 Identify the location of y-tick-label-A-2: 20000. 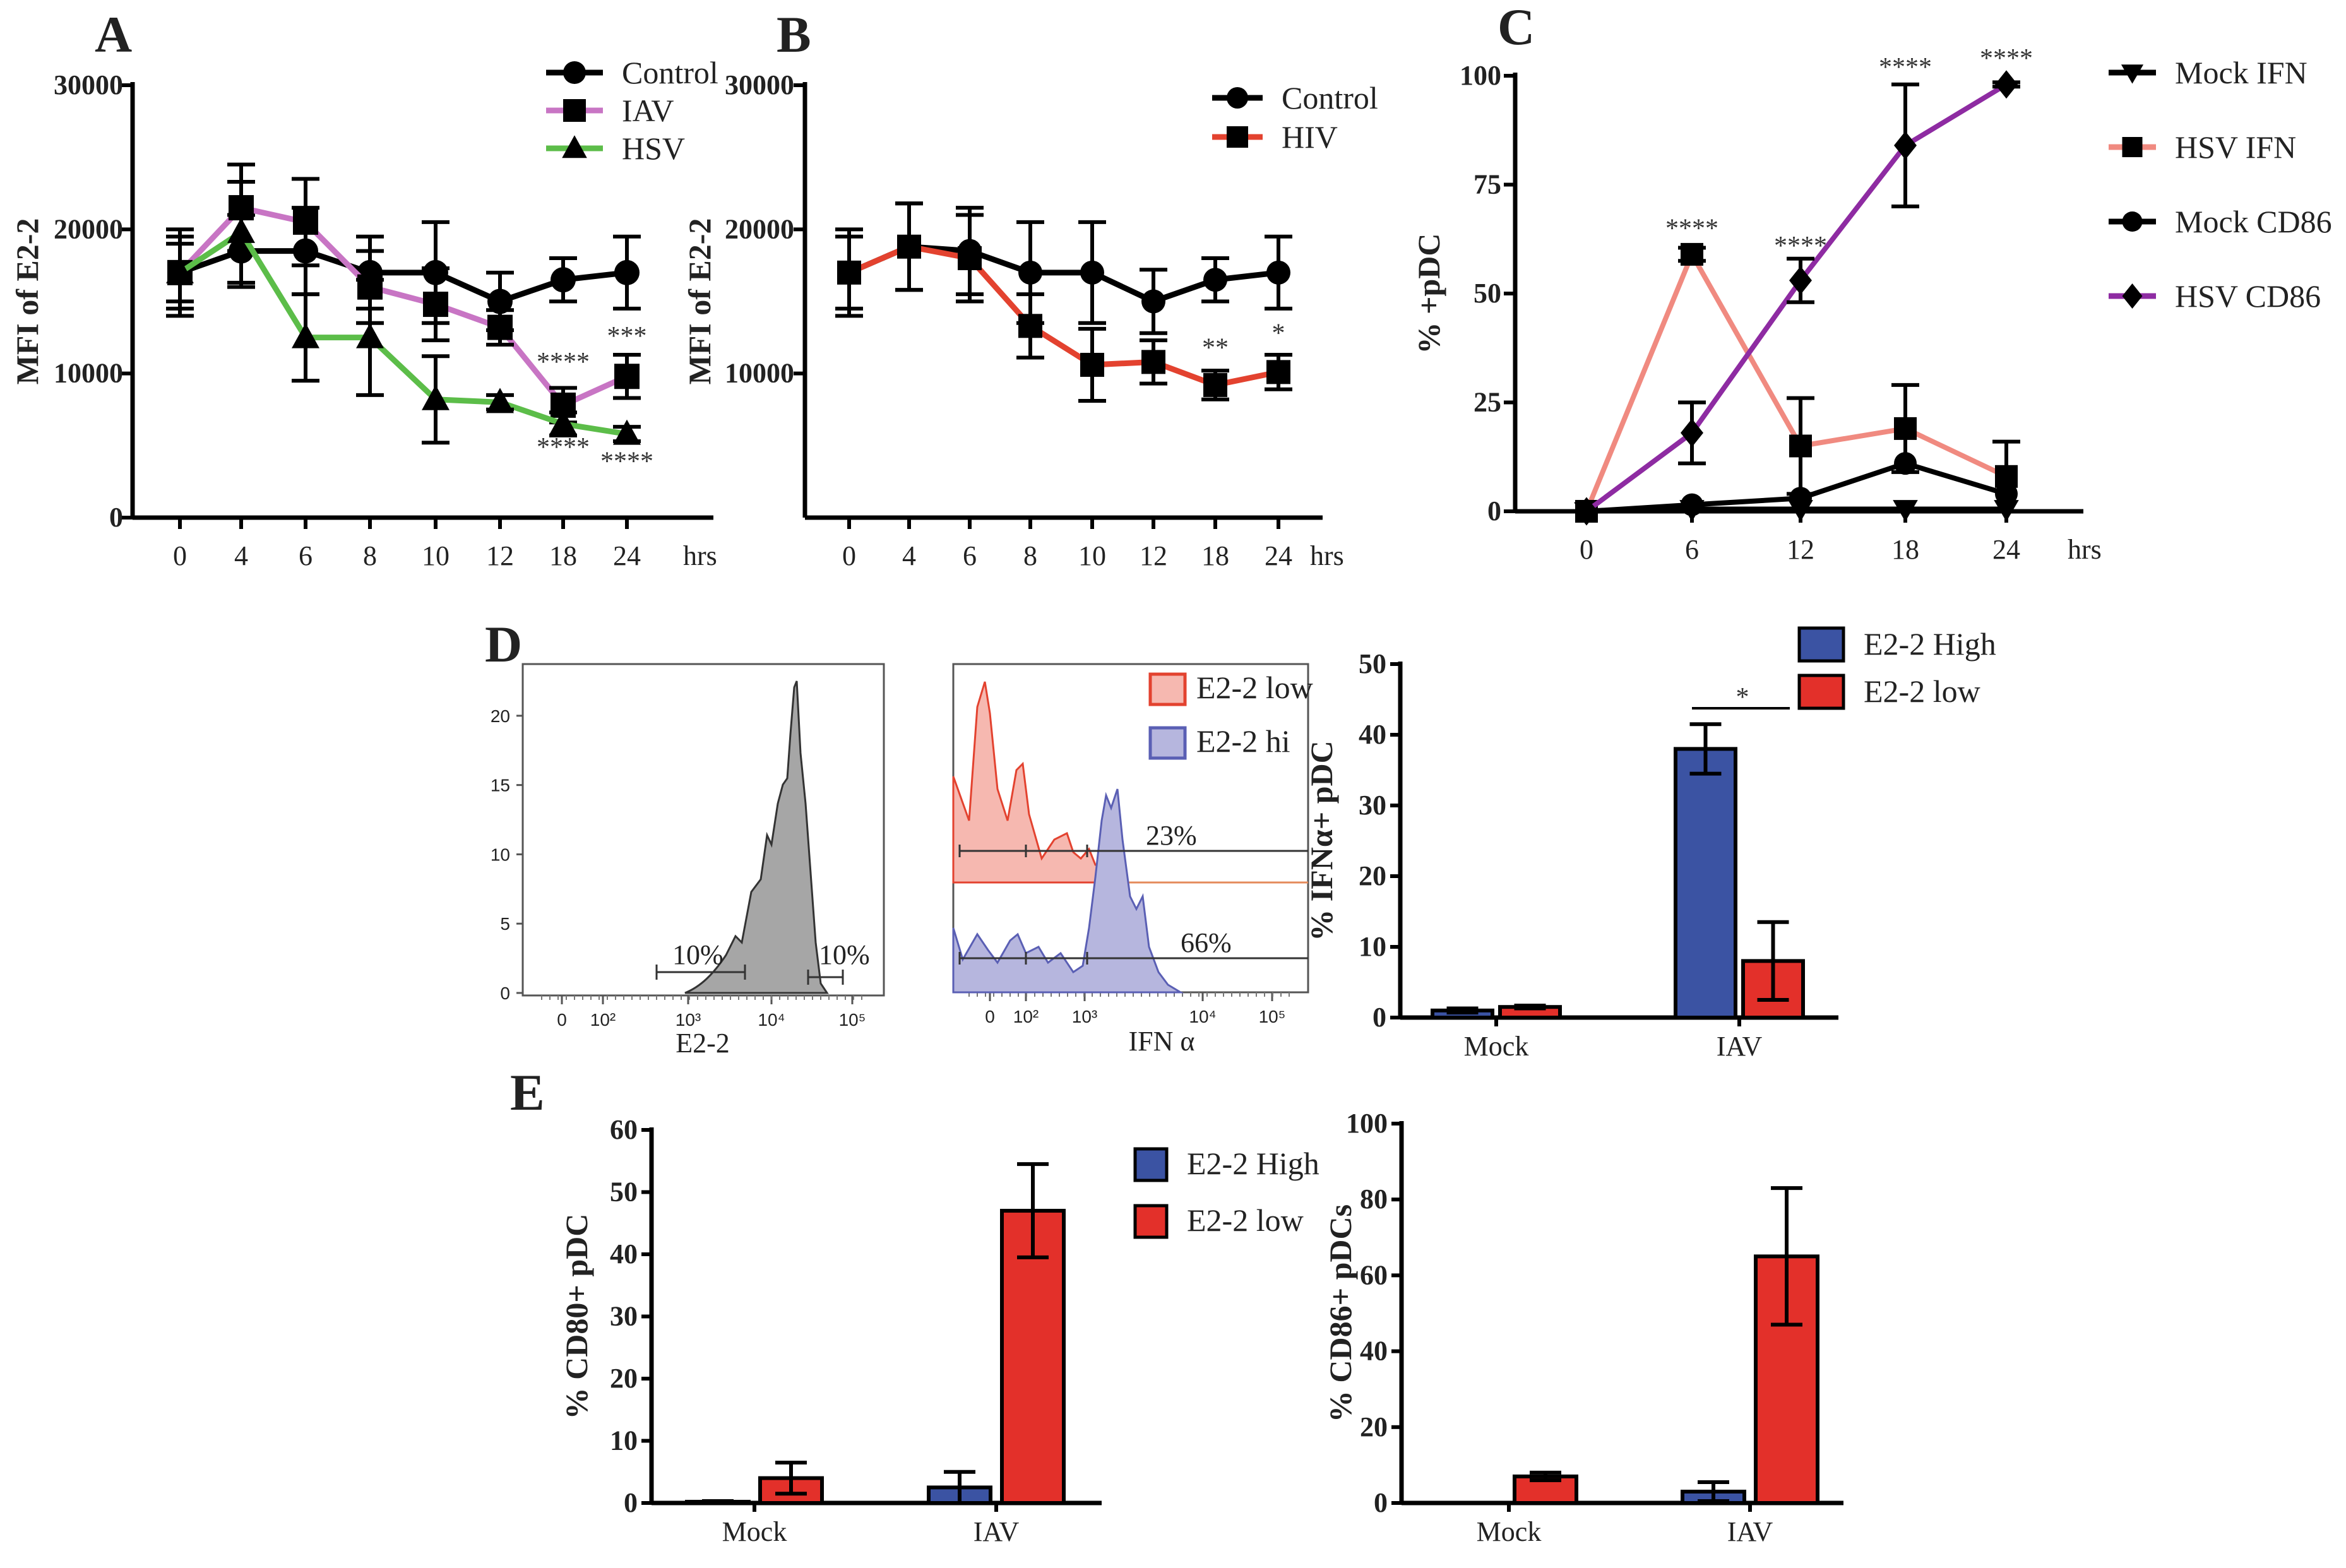
(88, 229).